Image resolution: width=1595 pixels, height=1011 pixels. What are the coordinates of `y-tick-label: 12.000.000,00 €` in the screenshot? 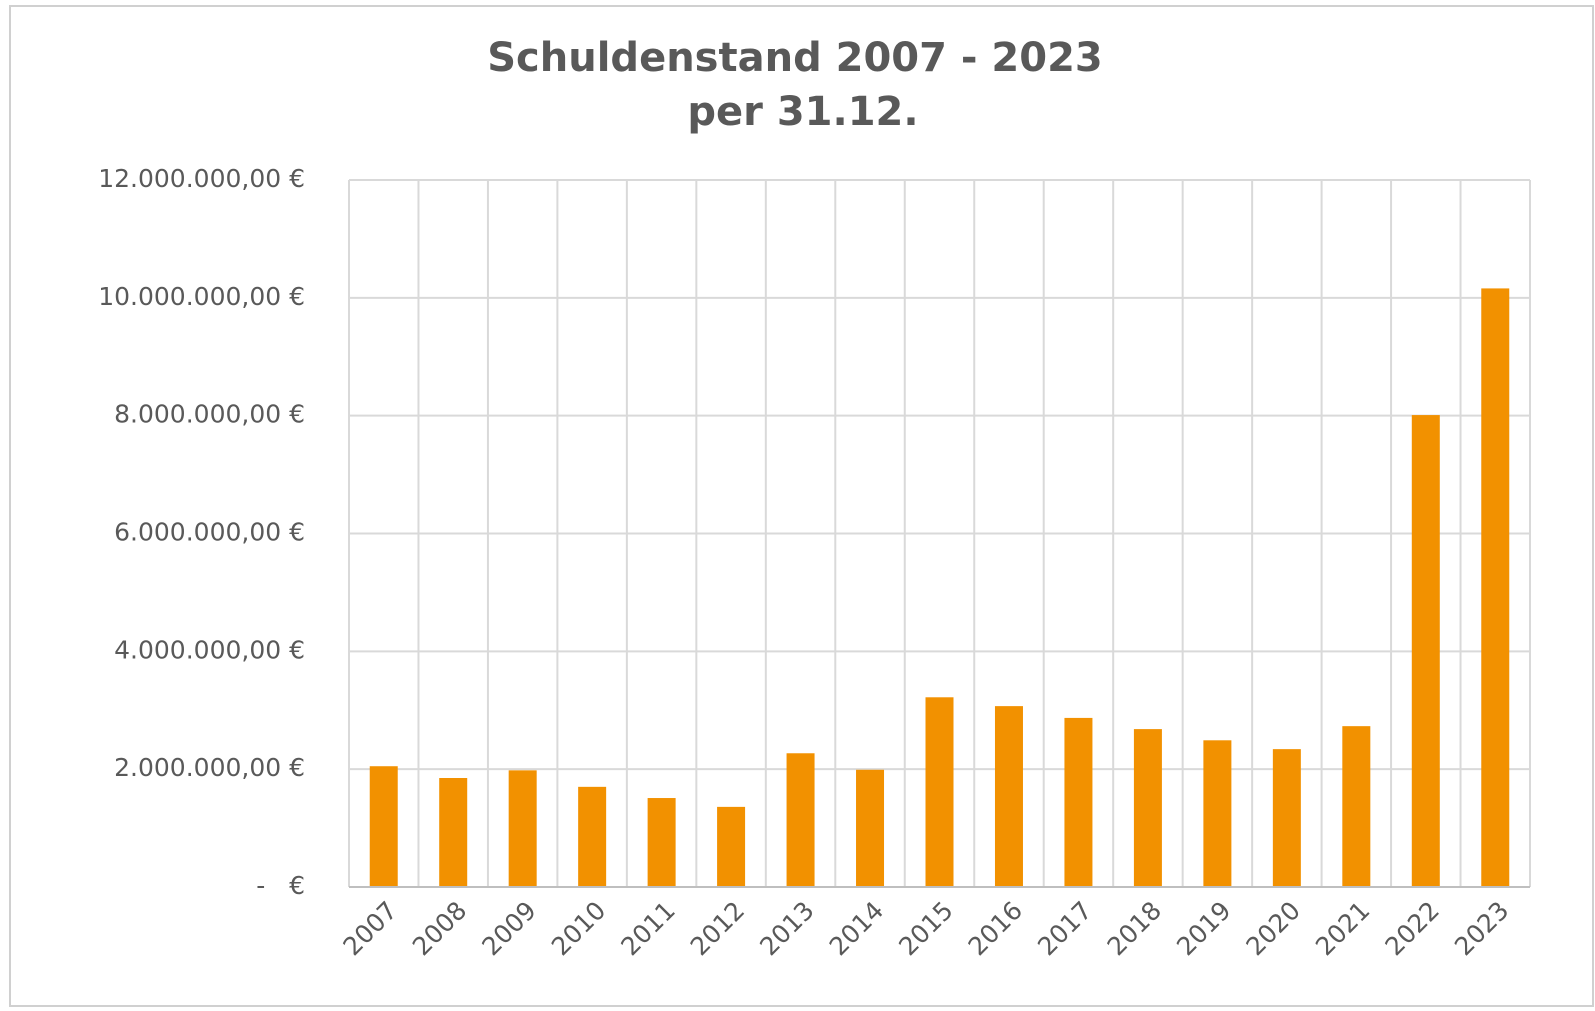 It's located at (201, 178).